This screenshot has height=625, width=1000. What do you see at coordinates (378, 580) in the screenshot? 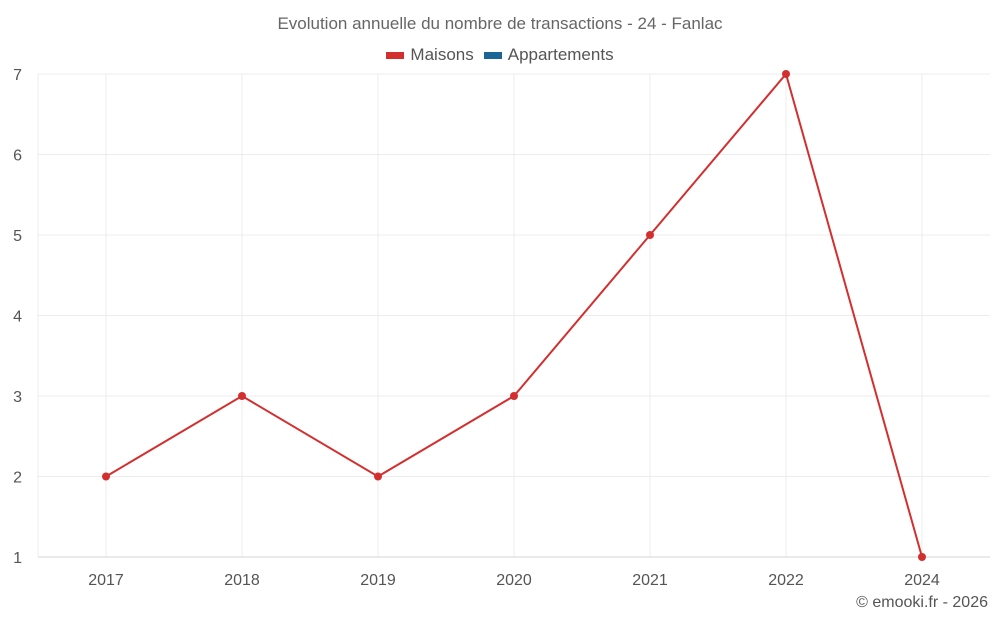
I see `x-tick-label: 2019` at bounding box center [378, 580].